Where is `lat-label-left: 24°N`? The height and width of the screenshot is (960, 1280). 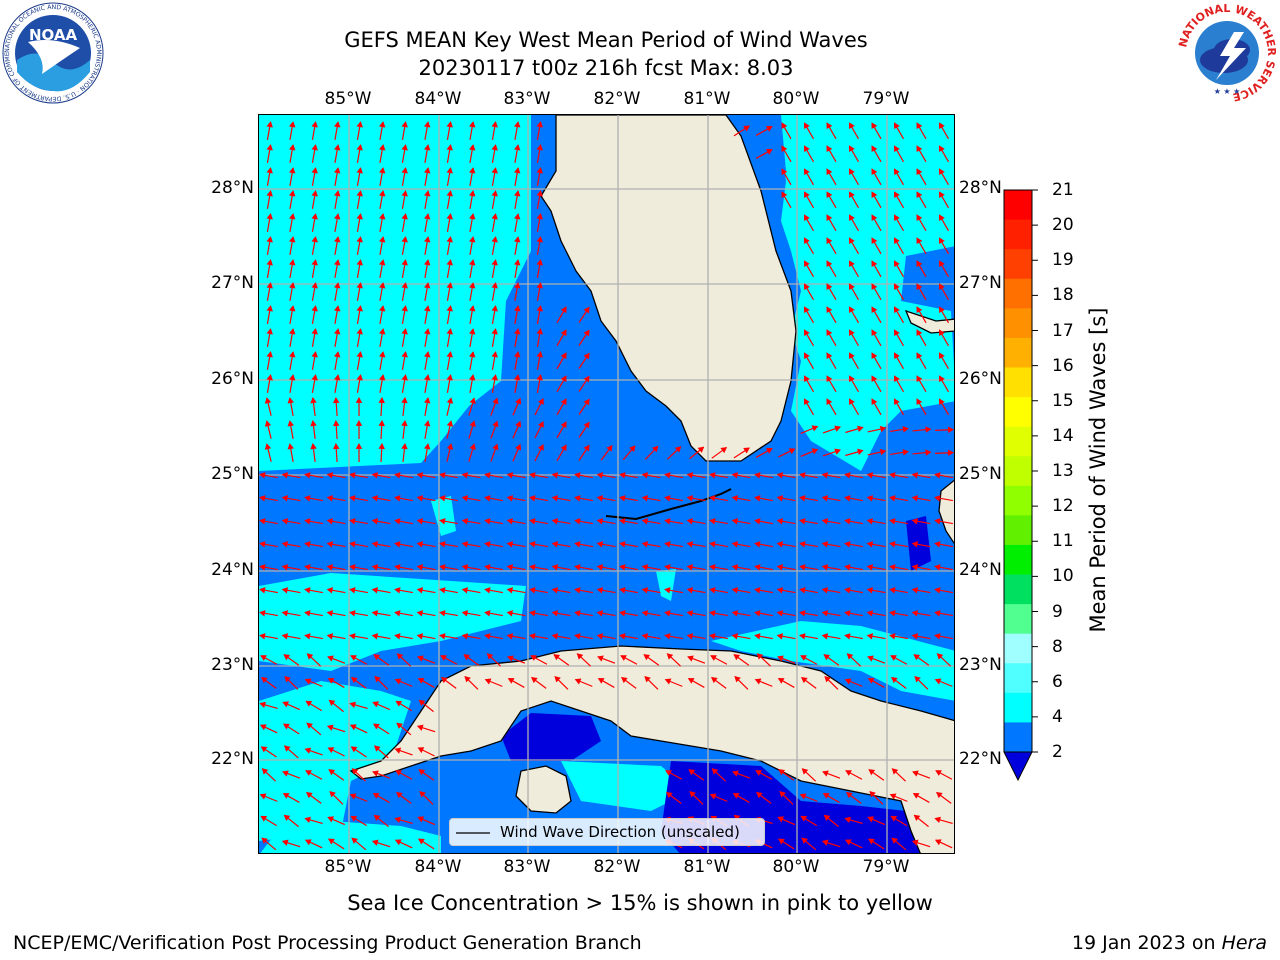
lat-label-left: 24°N is located at coordinates (232, 570).